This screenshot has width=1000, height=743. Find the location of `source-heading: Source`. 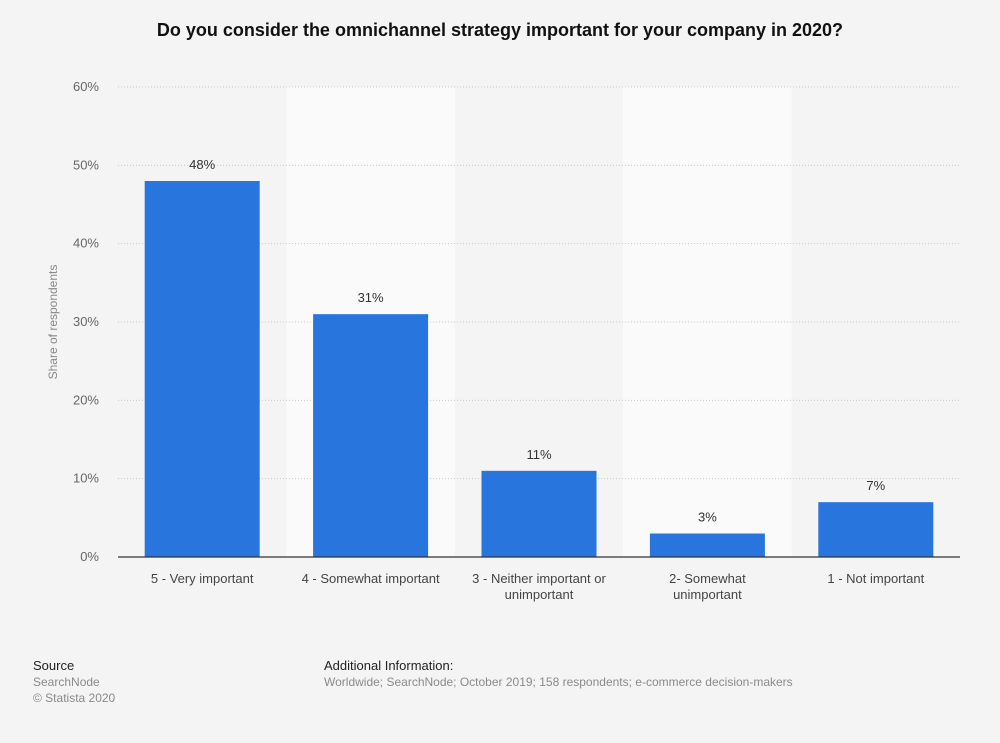

source-heading: Source is located at coordinates (54, 665).